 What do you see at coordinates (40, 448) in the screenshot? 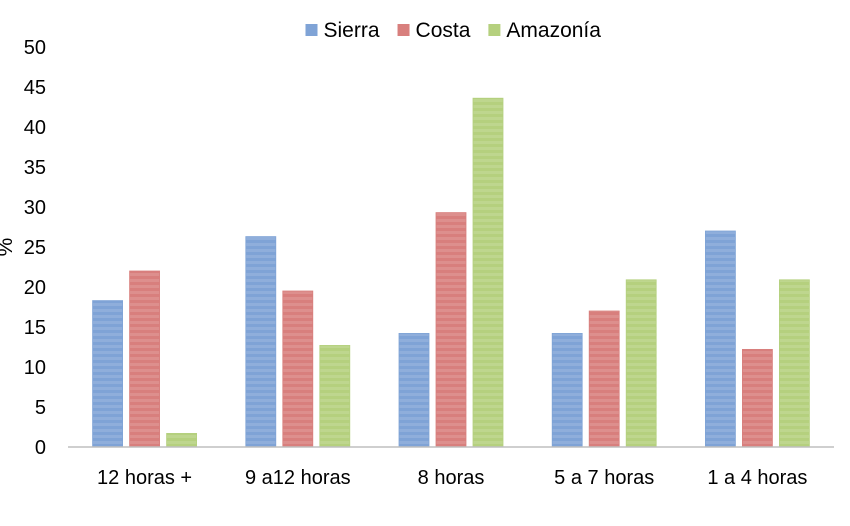
I see `y-tick-label-0: 0` at bounding box center [40, 448].